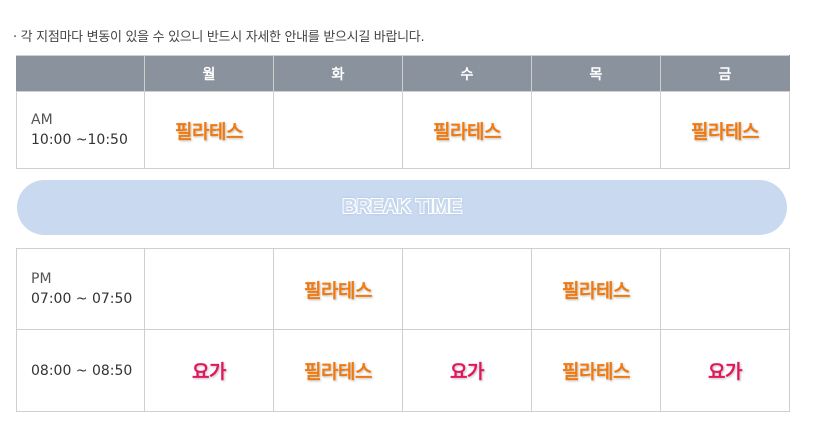 The width and height of the screenshot is (813, 440). Describe the element at coordinates (725, 73) in the screenshot. I see `header-day-fri: 금` at that location.